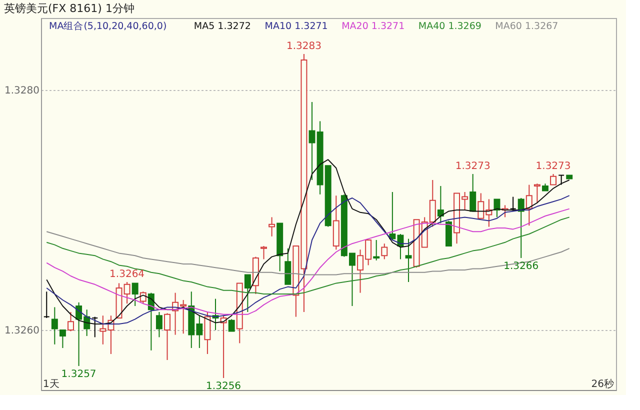  I want to click on y-tick-label: 1.3280, so click(22, 91).